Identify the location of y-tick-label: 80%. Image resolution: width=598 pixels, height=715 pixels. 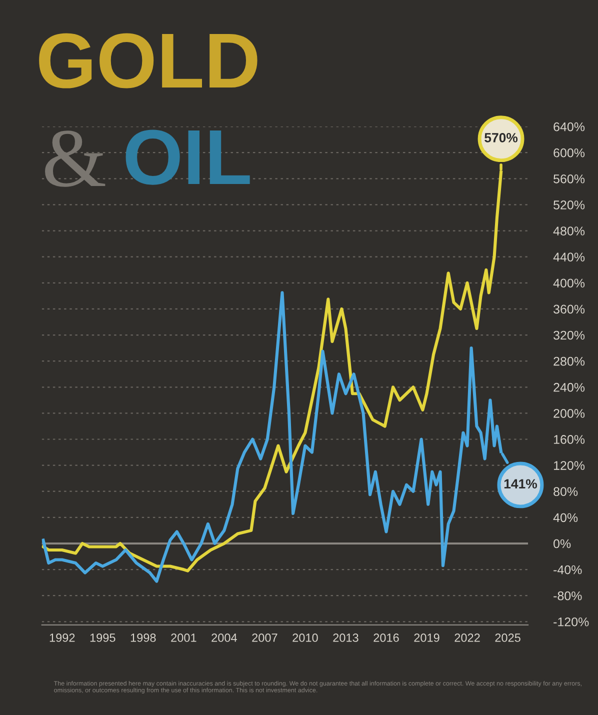
(566, 491).